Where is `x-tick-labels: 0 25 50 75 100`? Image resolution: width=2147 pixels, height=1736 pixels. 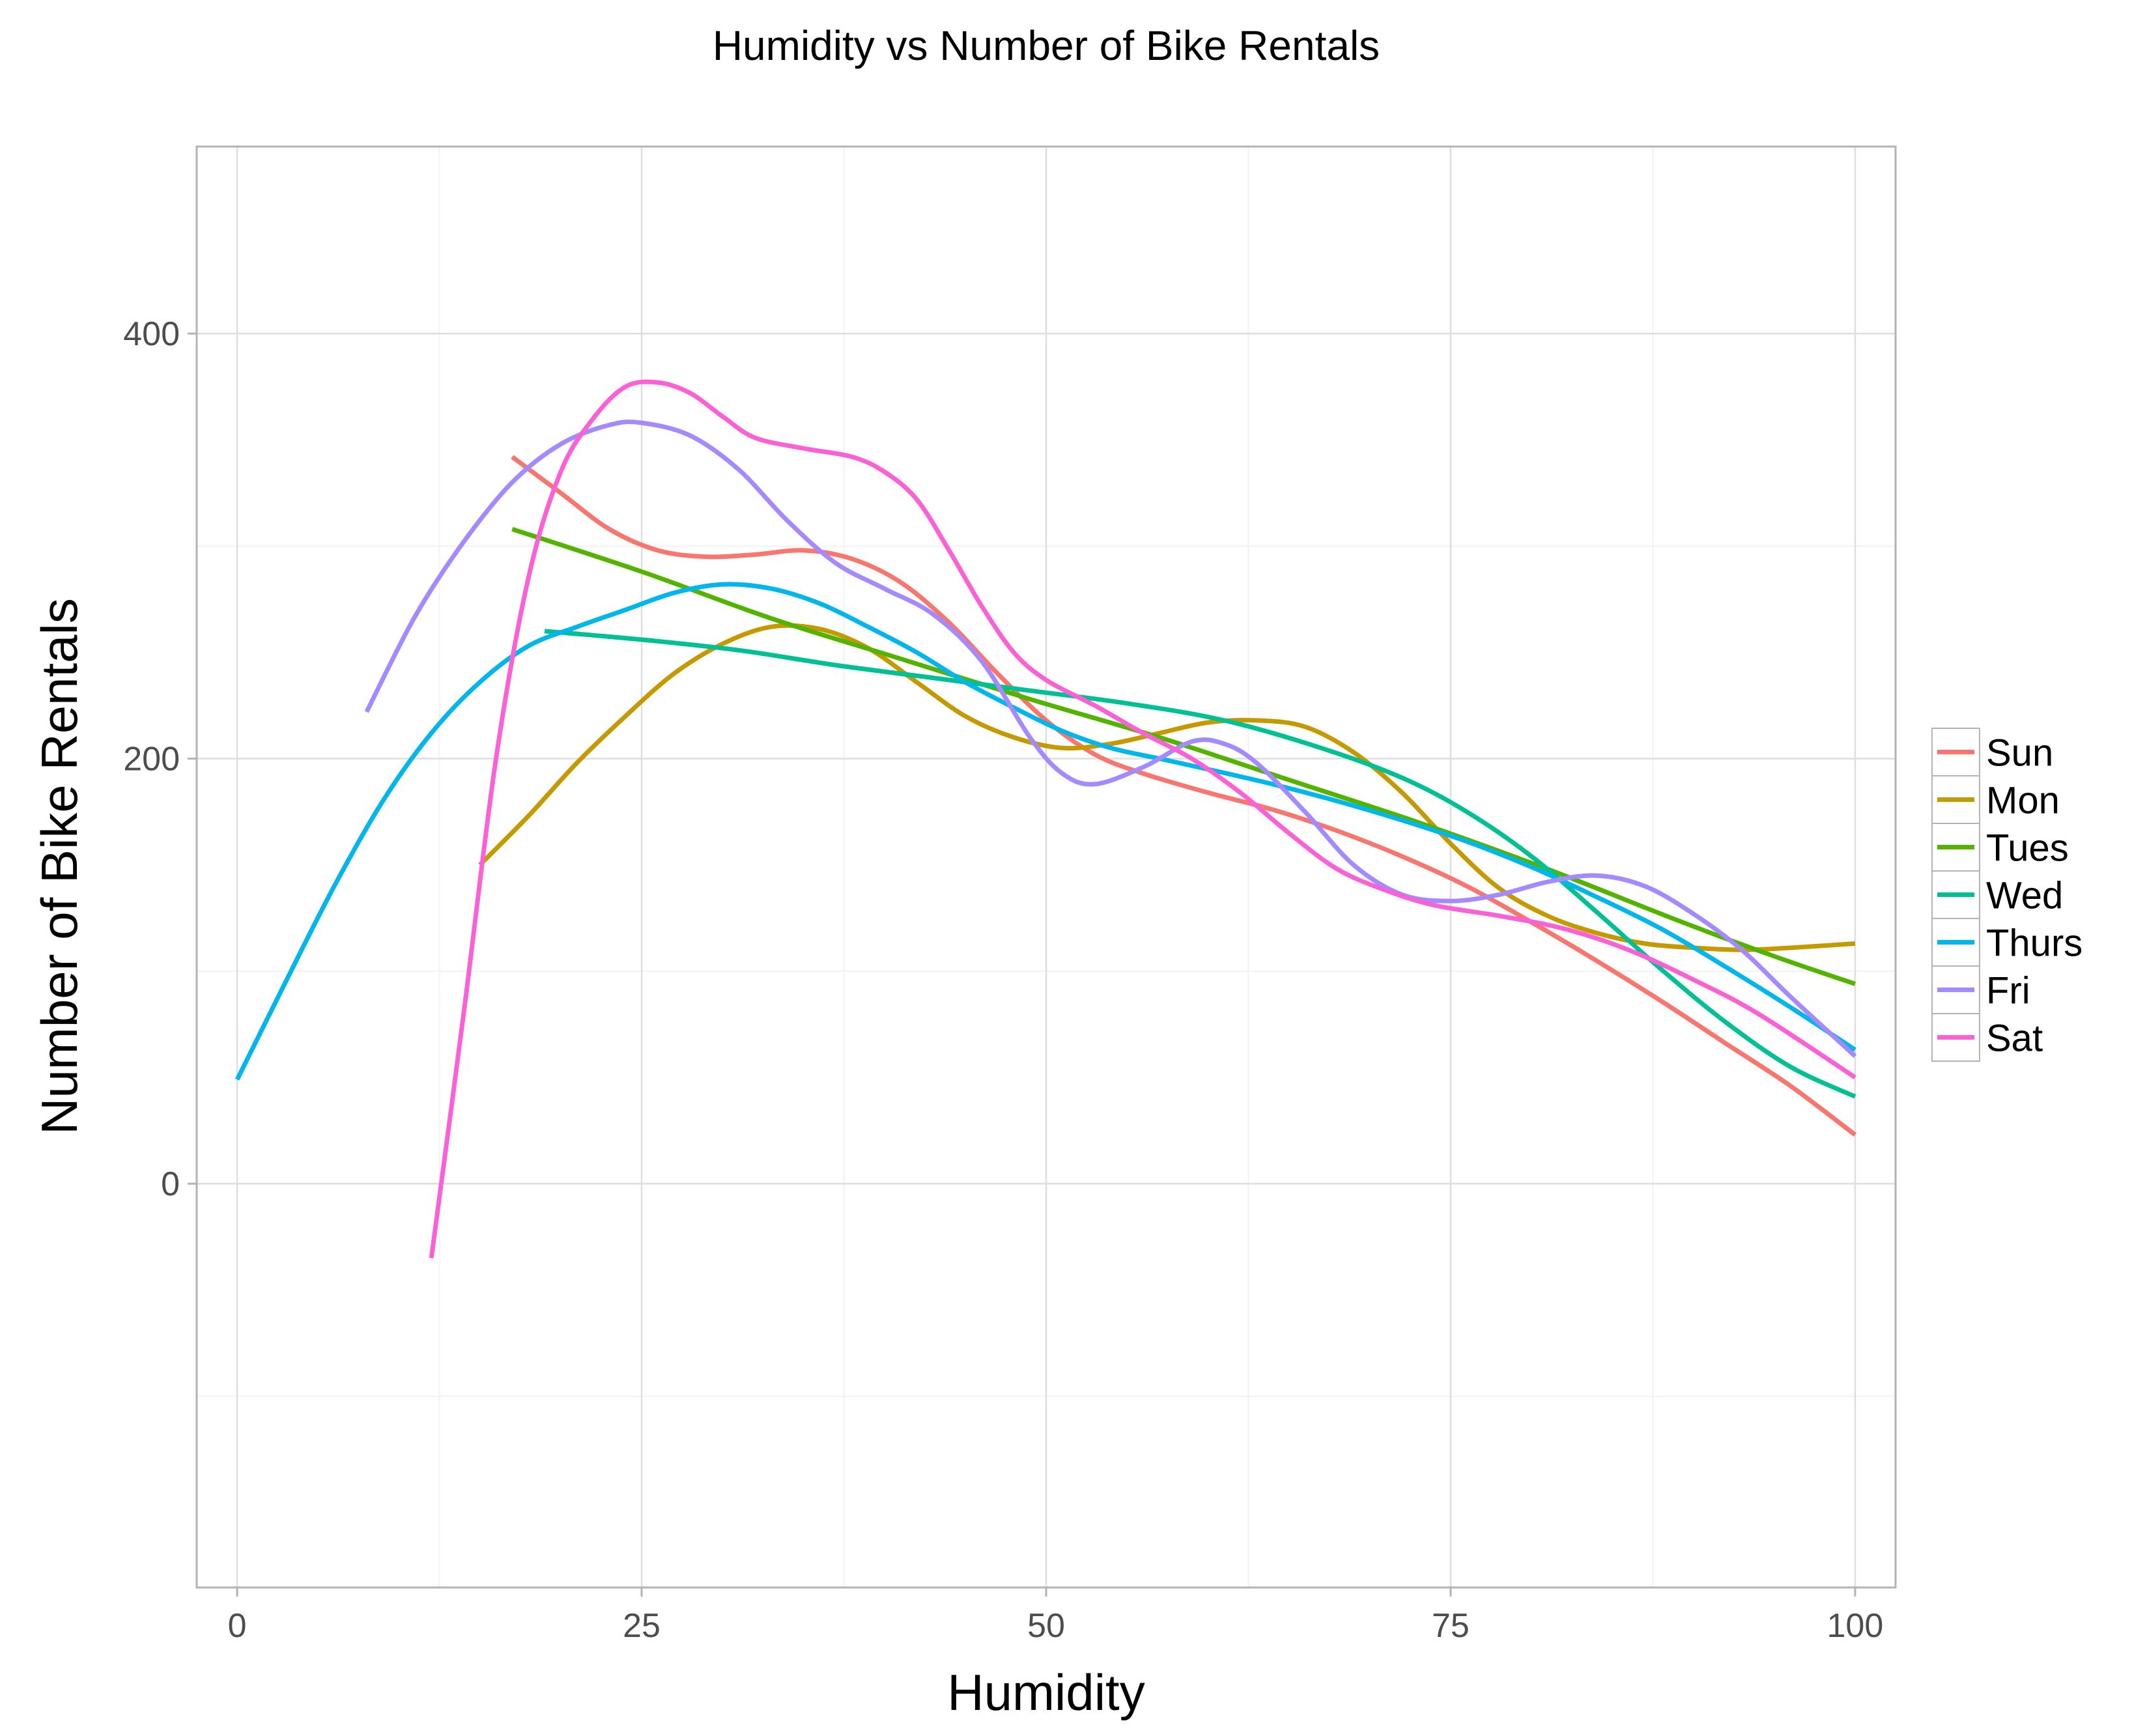
x-tick-labels: 0 25 50 75 100 is located at coordinates (1056, 1616).